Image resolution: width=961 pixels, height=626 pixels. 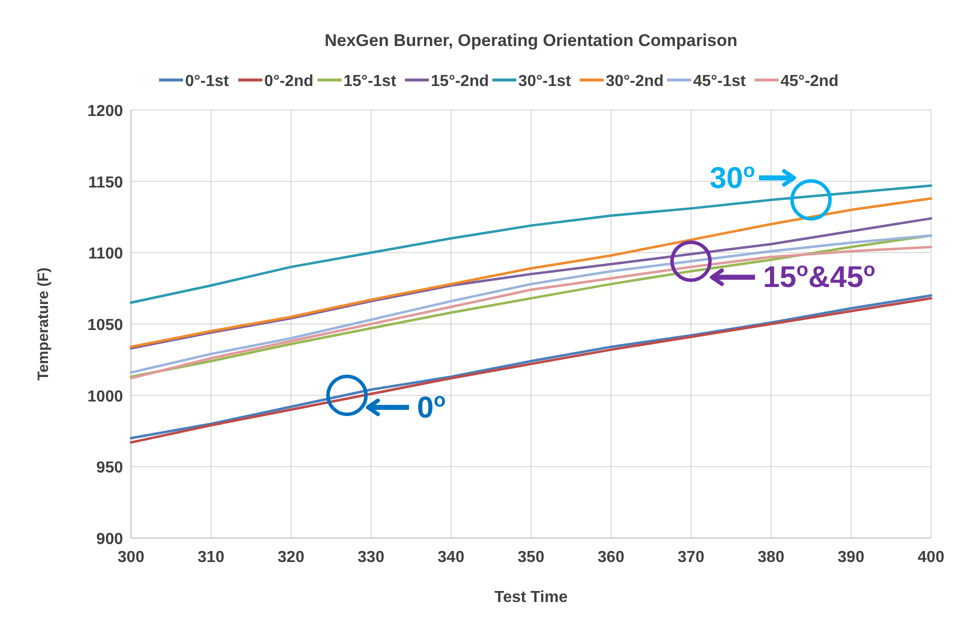 I want to click on legend-label: 0°-2nd, so click(x=289, y=81).